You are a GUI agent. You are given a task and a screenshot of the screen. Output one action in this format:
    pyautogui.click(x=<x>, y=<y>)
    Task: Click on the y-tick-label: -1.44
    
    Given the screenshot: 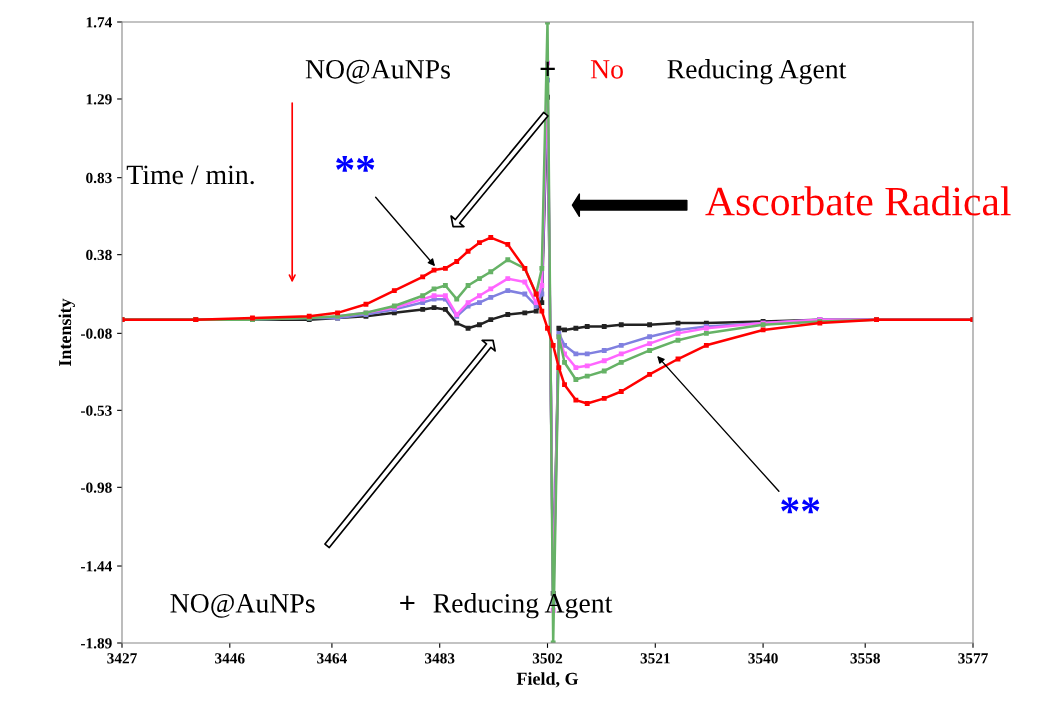 What is the action you would take?
    pyautogui.click(x=96, y=566)
    